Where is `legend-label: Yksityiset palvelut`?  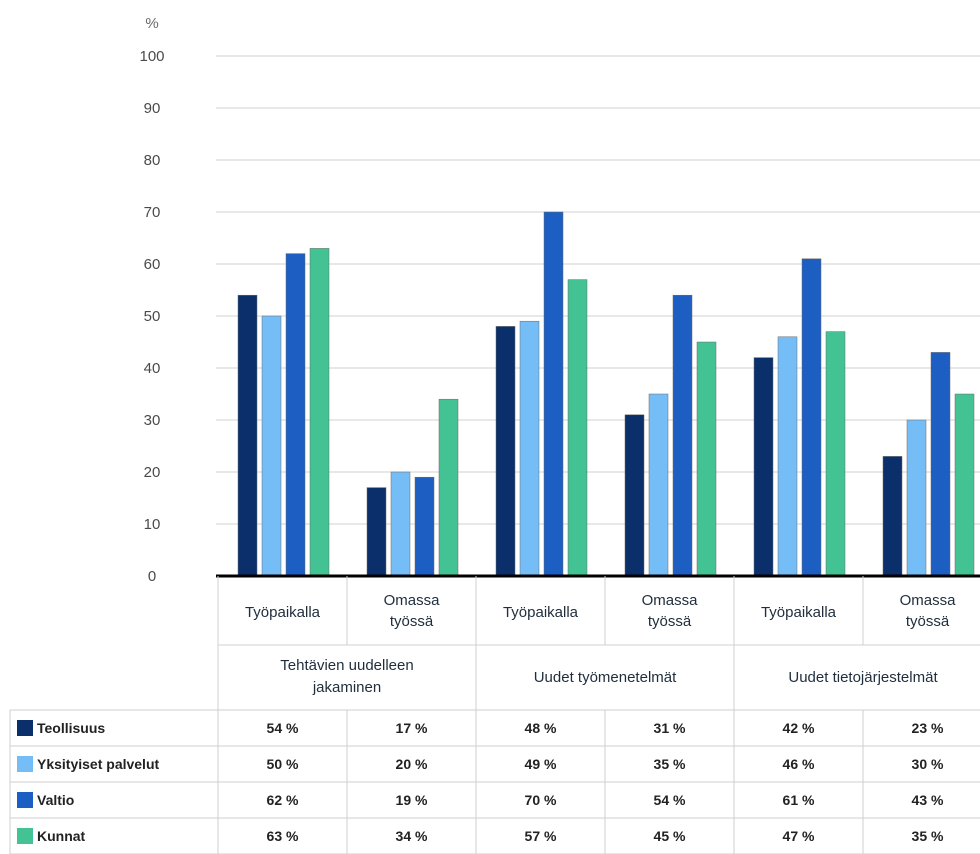 legend-label: Yksityiset palvelut is located at coordinates (98, 764).